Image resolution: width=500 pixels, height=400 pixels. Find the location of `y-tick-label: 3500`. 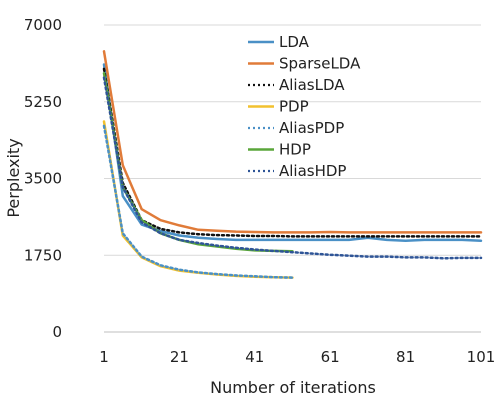

y-tick-label: 3500 is located at coordinates (43, 179).